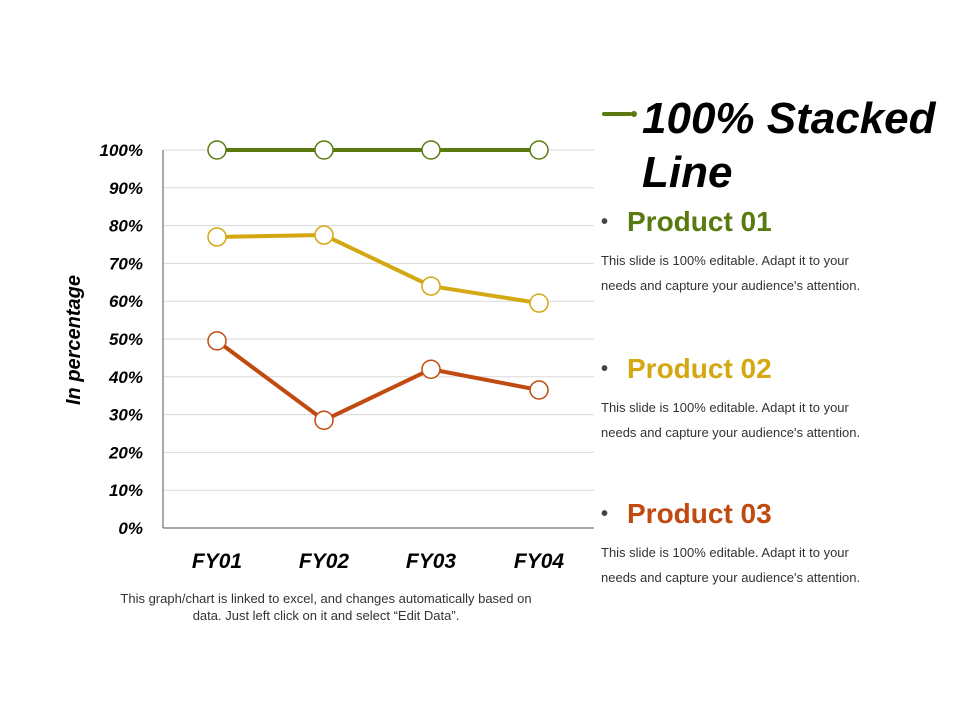  I want to click on x-tick-label: FY04, so click(539, 561).